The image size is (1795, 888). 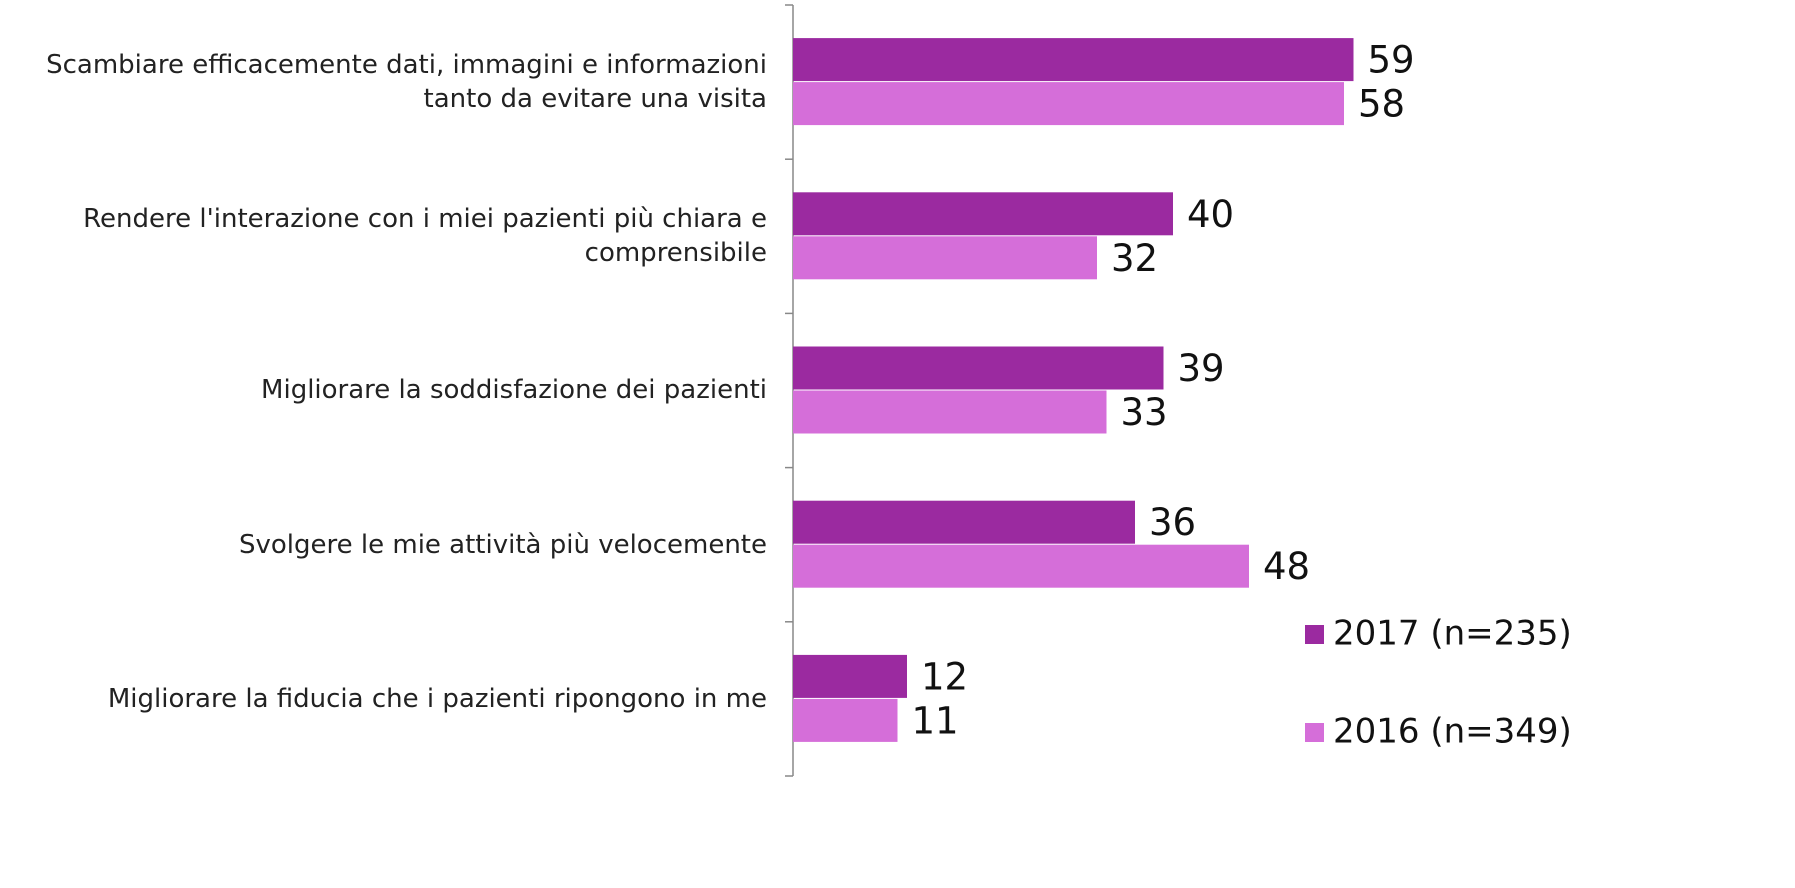 What do you see at coordinates (1144, 412) in the screenshot?
I see `value-label: 33` at bounding box center [1144, 412].